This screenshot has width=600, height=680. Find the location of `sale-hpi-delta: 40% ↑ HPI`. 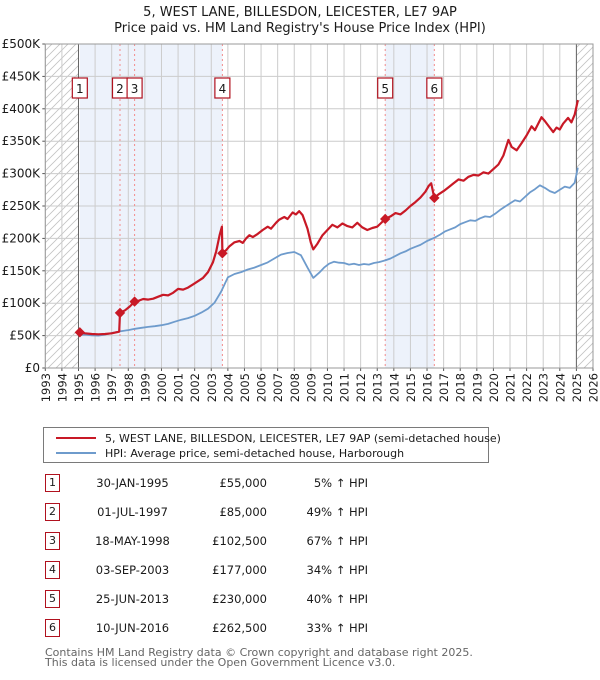

sale-hpi-delta: 40% ↑ HPI is located at coordinates (337, 598).